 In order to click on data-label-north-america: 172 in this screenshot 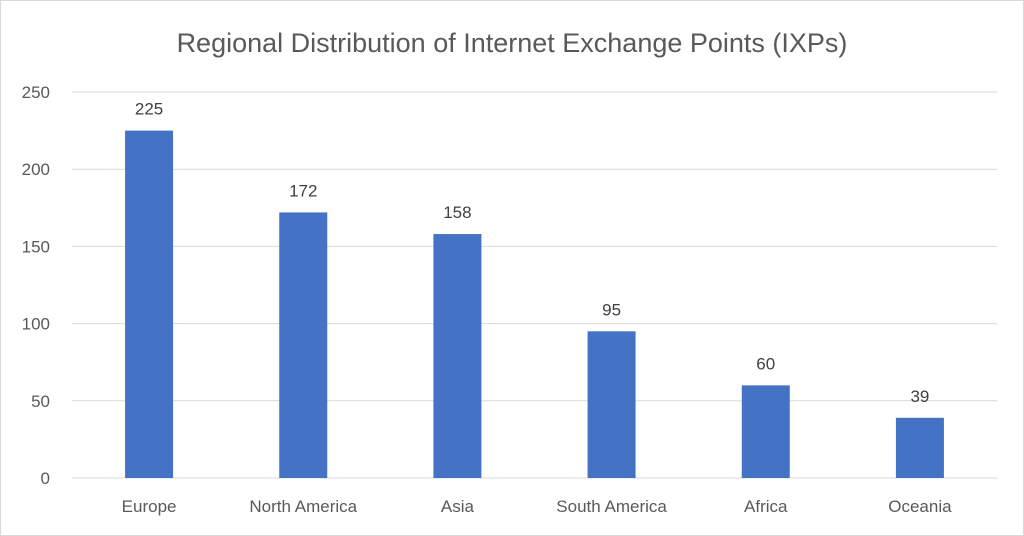, I will do `click(303, 190)`.